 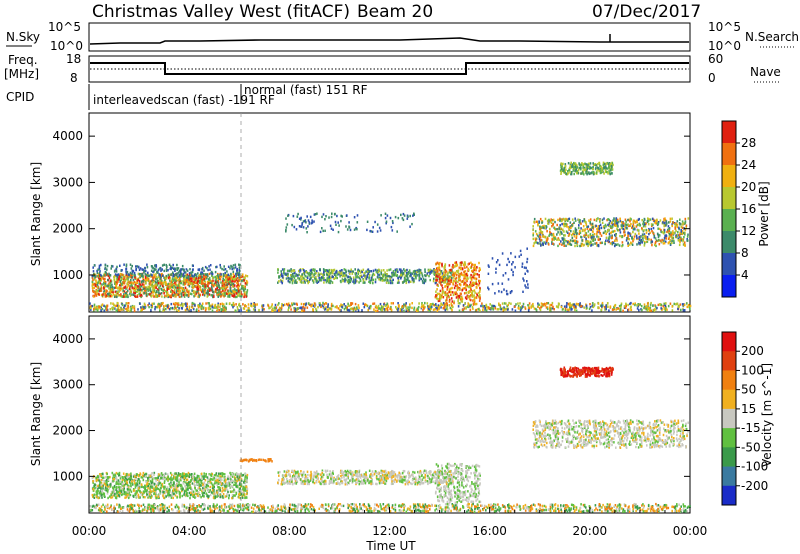 What do you see at coordinates (772, 37) in the screenshot?
I see `nsearch-label: N.Search` at bounding box center [772, 37].